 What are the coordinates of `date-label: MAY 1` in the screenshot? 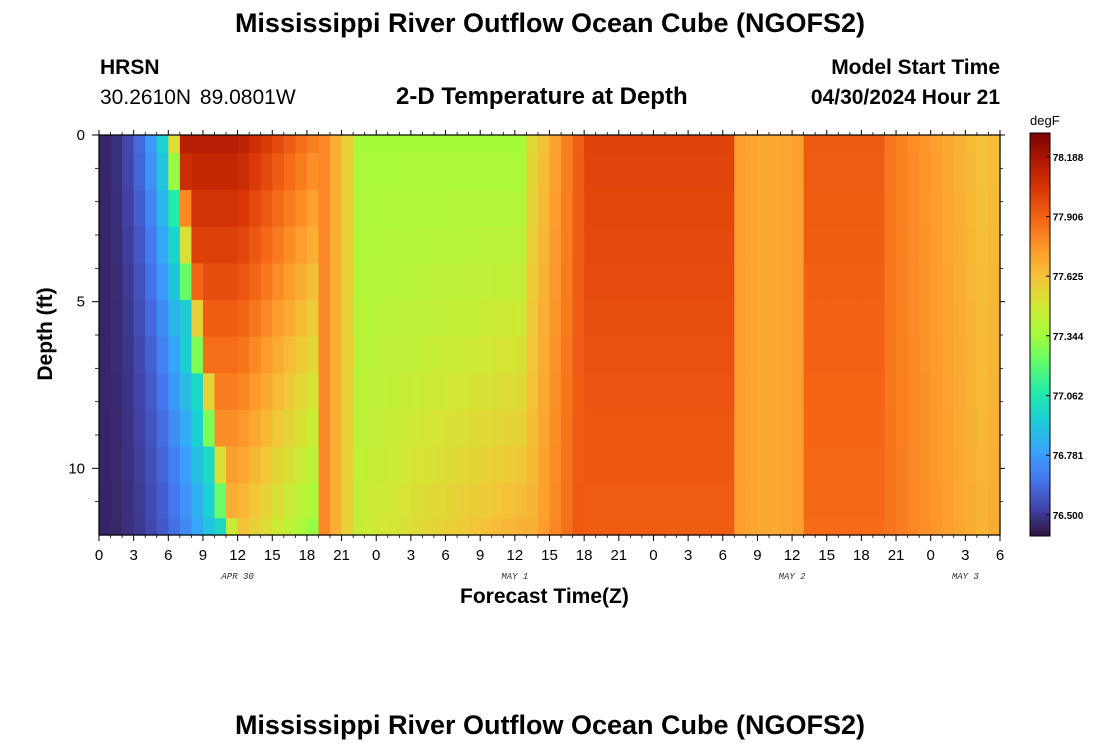 It's located at (514, 577).